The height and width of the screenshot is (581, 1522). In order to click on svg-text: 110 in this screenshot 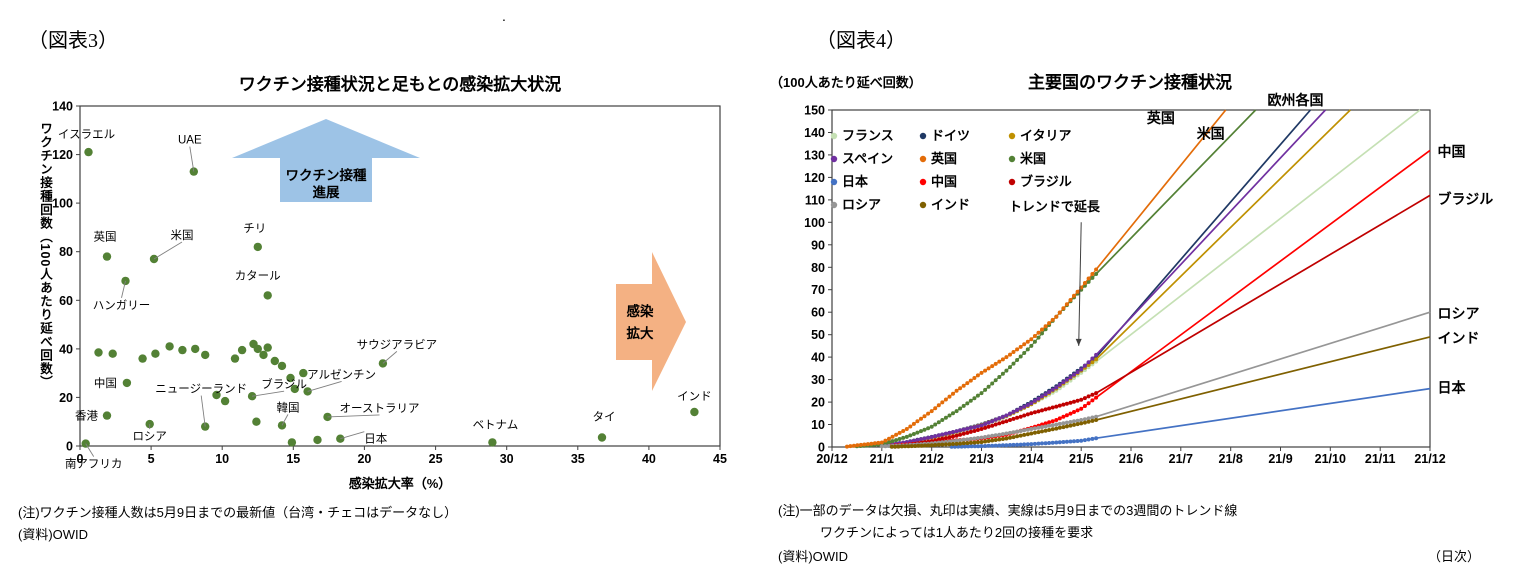, I will do `click(815, 200)`.